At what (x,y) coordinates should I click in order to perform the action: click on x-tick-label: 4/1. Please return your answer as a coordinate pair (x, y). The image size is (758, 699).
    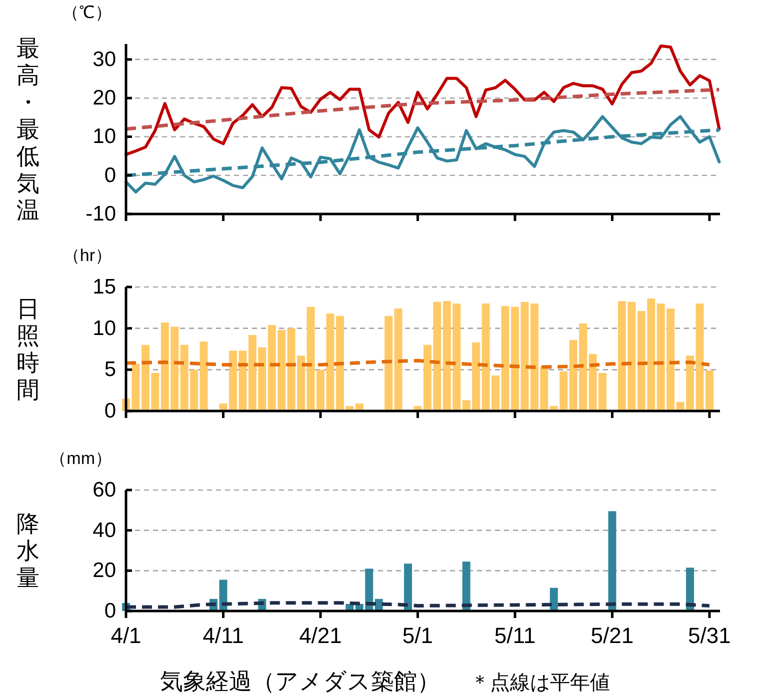
    Looking at the image, I should click on (126, 635).